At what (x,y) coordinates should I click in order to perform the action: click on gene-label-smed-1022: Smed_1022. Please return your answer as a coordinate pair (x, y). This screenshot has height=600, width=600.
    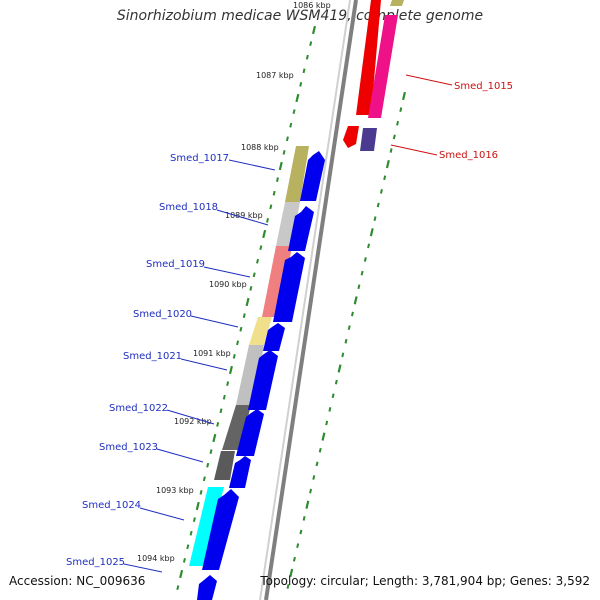
    Looking at the image, I should click on (138, 408).